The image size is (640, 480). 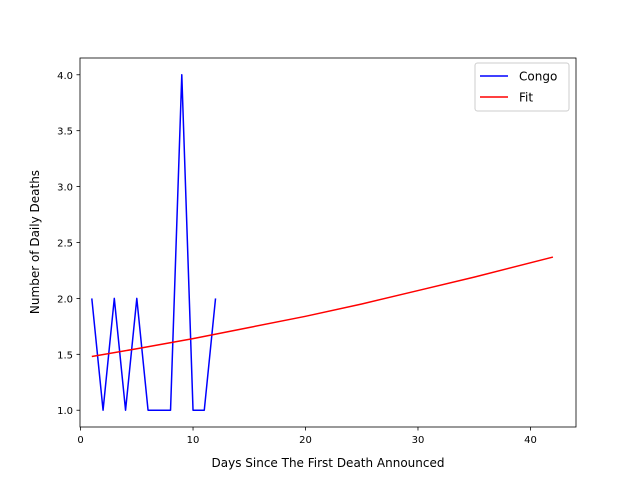 What do you see at coordinates (65, 411) in the screenshot?
I see `y-tick-label: 1.0` at bounding box center [65, 411].